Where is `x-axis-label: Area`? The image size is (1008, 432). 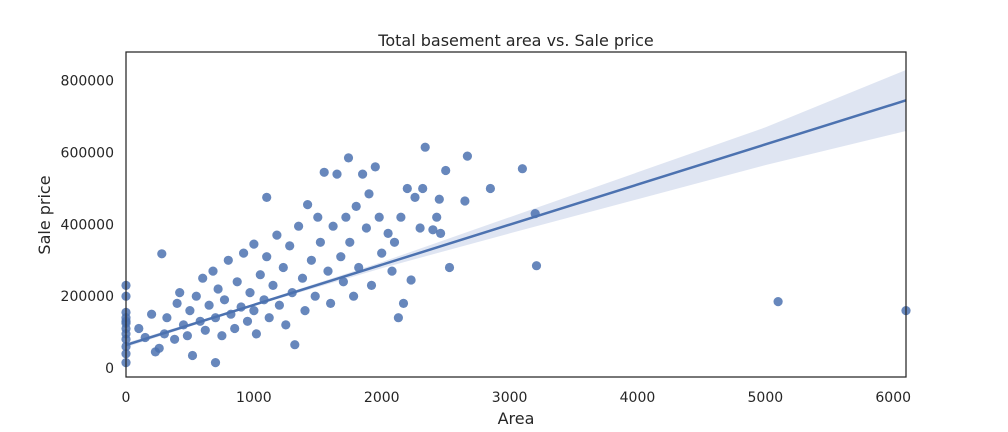
x-axis-label: Area is located at coordinates (516, 418).